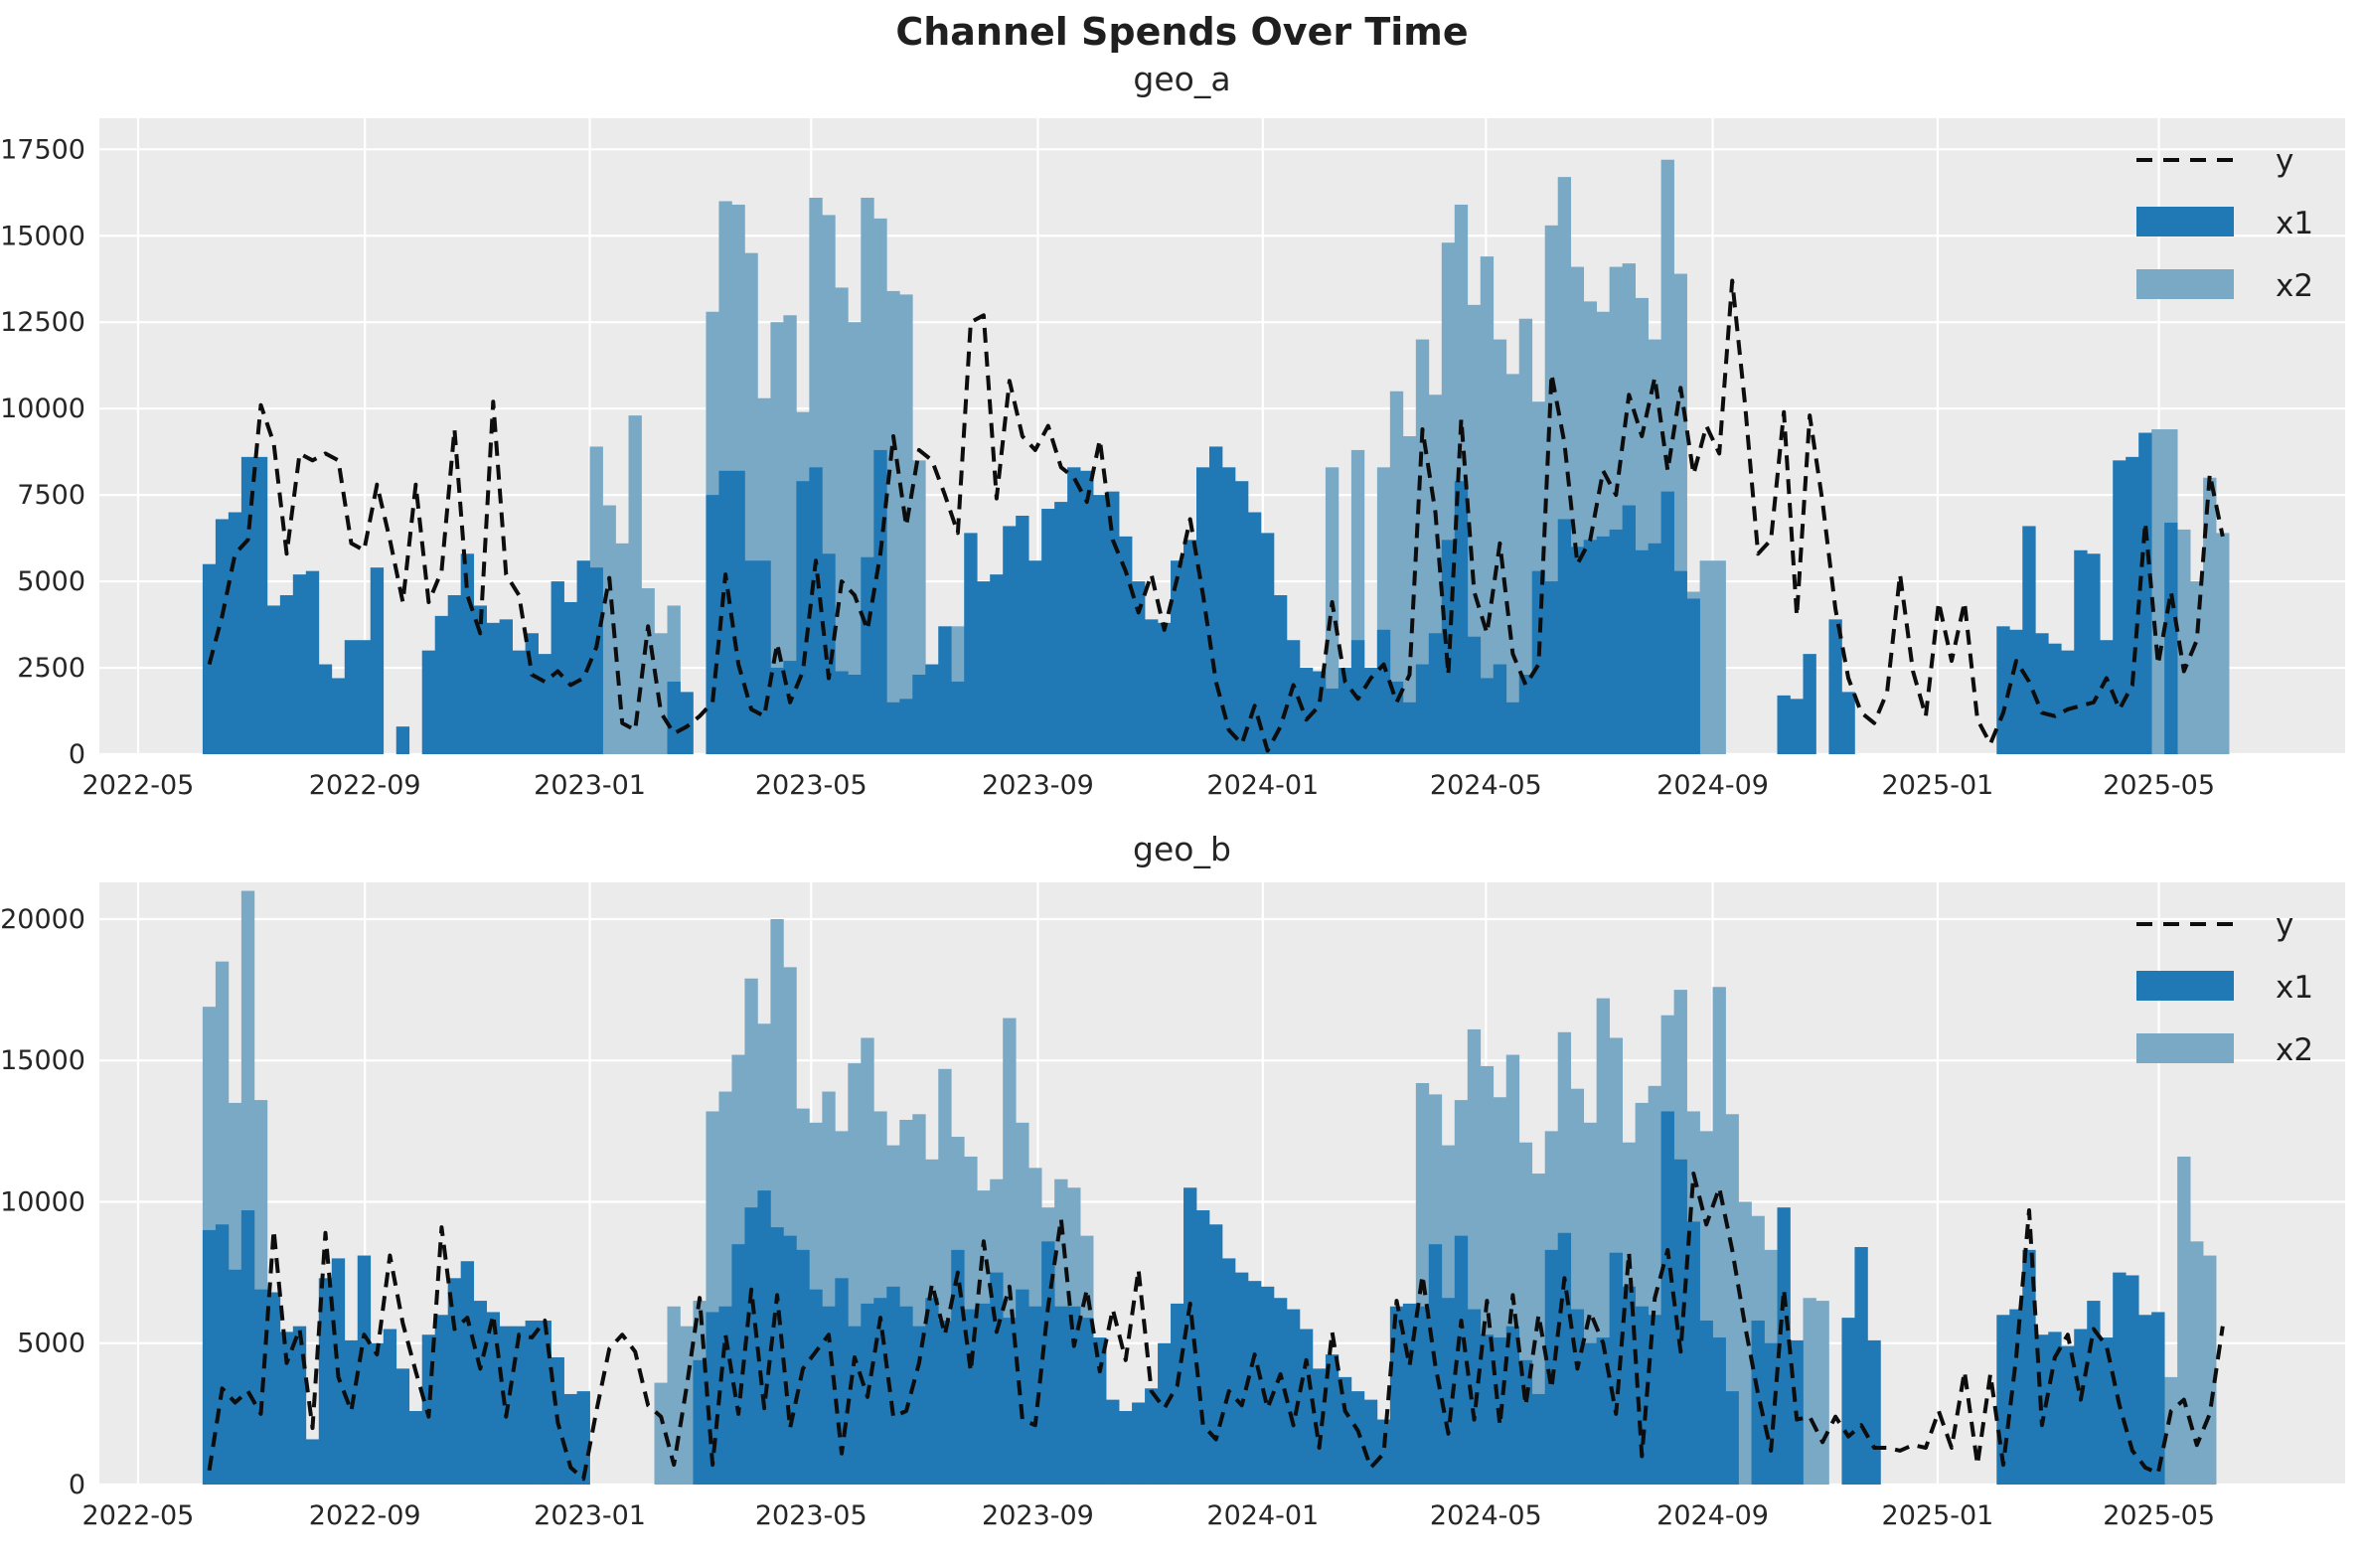 This screenshot has height=1568, width=2364. I want to click on y-tick-label: 5000, so click(51, 582).